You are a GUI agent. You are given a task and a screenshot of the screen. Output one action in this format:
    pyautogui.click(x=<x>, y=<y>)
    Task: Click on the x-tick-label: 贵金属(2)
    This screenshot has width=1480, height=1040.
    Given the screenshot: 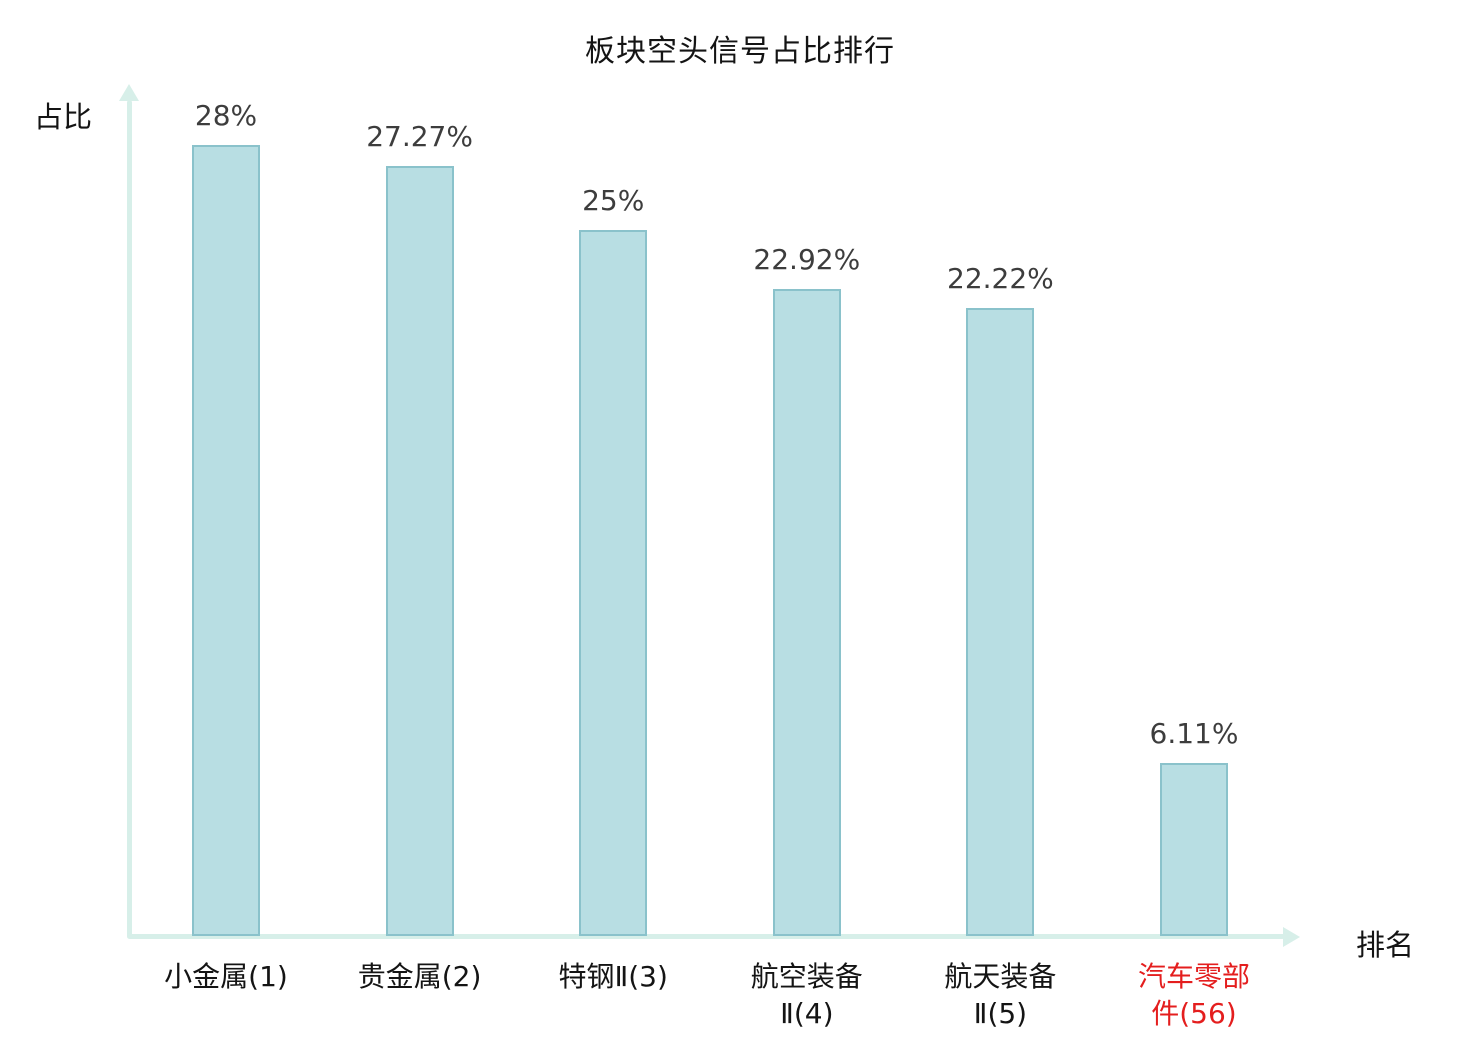 What is the action you would take?
    pyautogui.click(x=419, y=976)
    